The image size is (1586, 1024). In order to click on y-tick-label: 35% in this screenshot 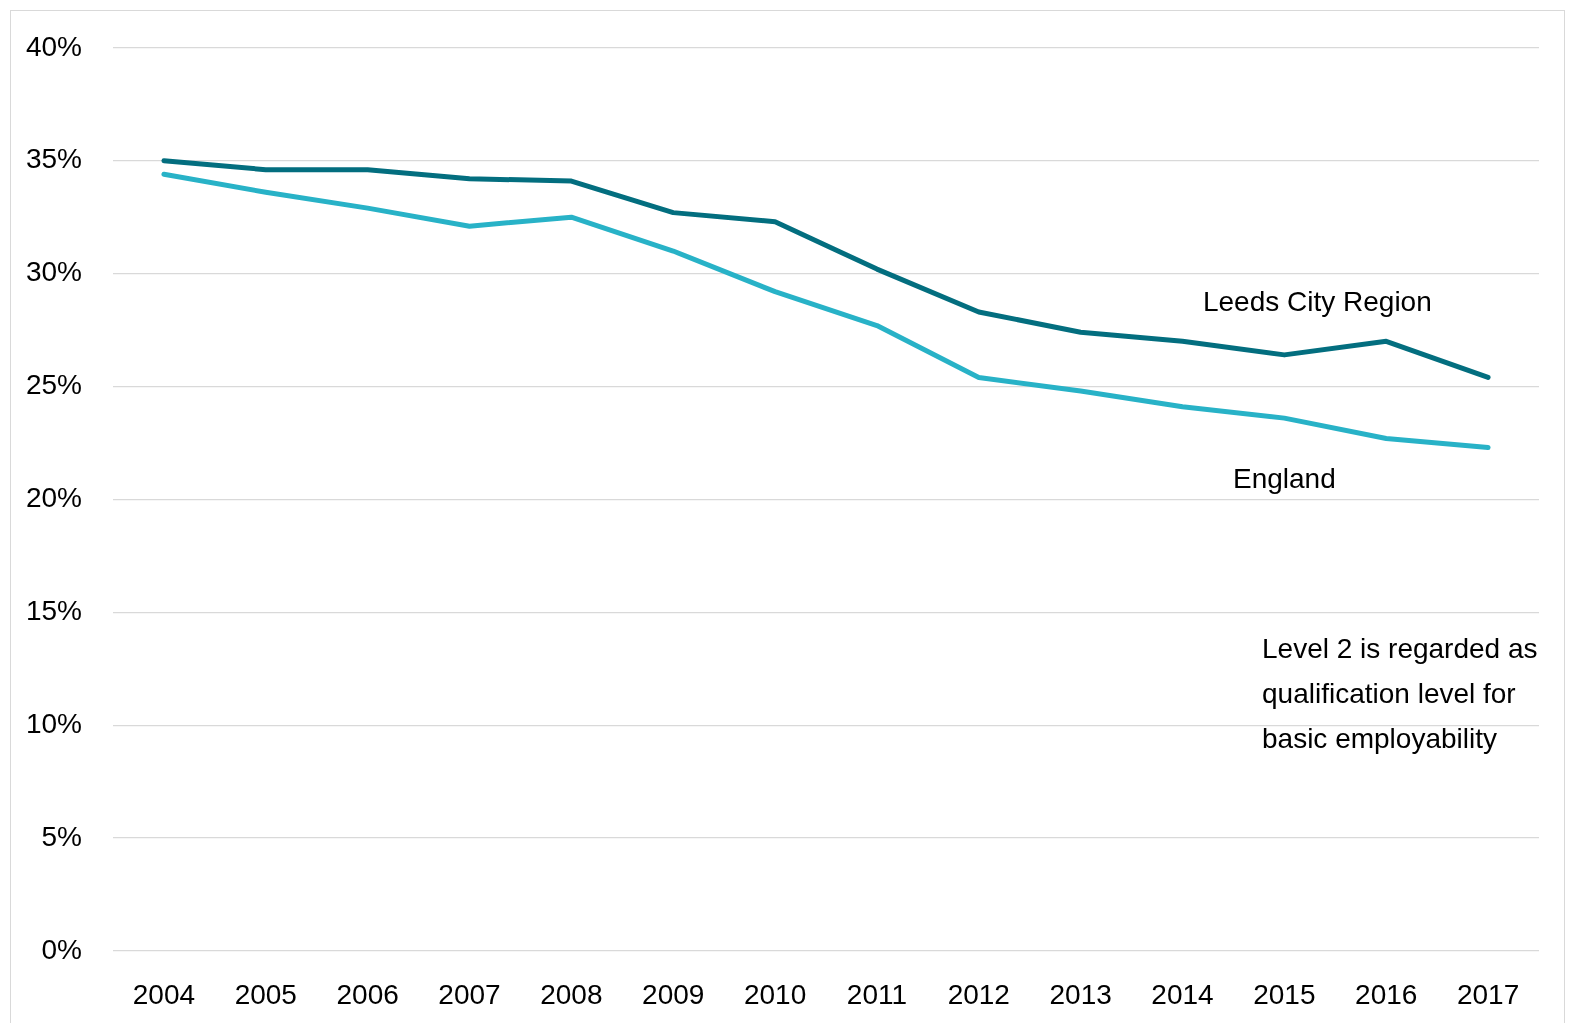, I will do `click(53, 159)`.